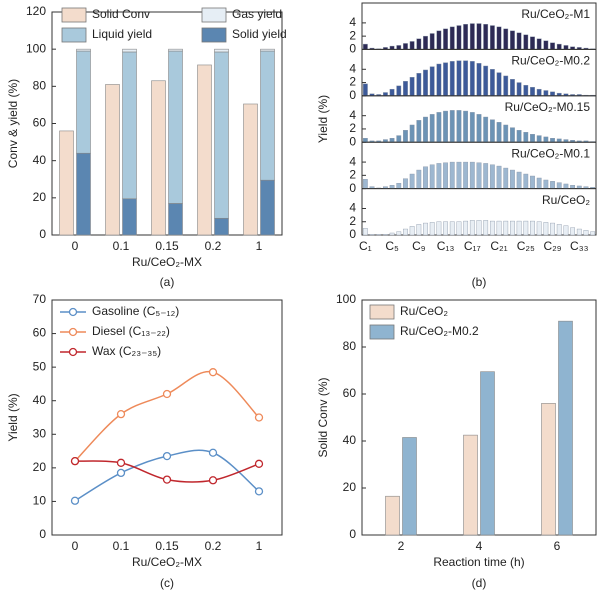 Image resolution: width=600 pixels, height=593 pixels. Describe the element at coordinates (550, 61) in the screenshot. I see `series-label: Ru/CeO₂-M0.2` at that location.